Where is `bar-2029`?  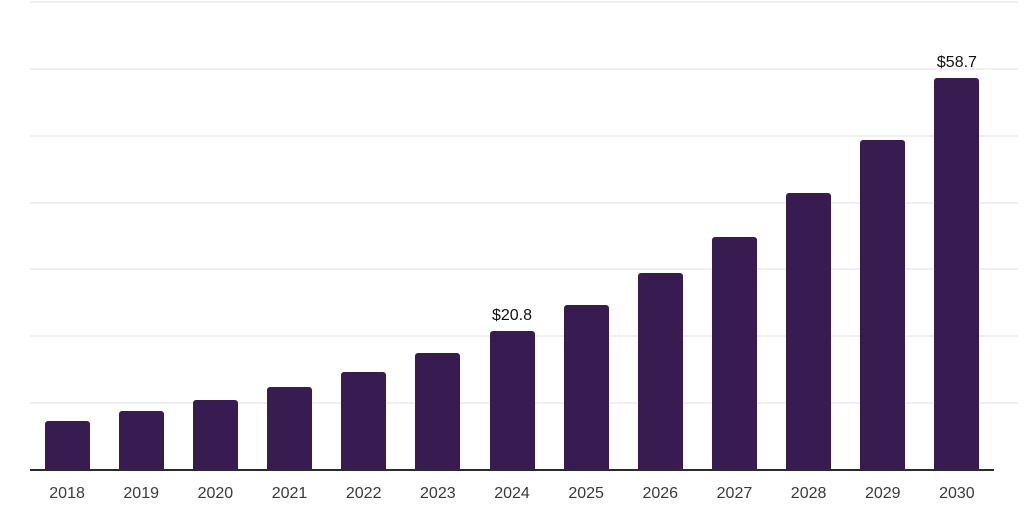 bar-2029 is located at coordinates (883, 305).